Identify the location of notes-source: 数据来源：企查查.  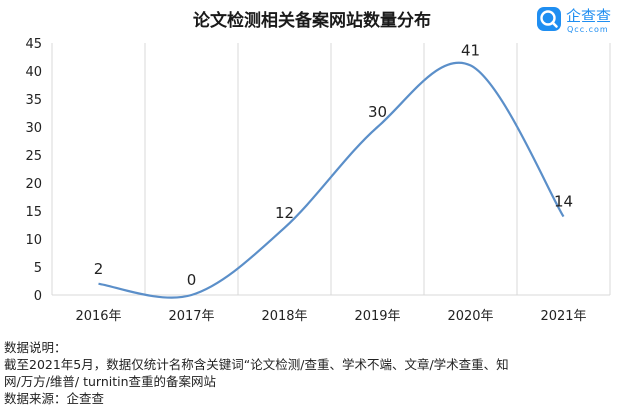
(54, 398).